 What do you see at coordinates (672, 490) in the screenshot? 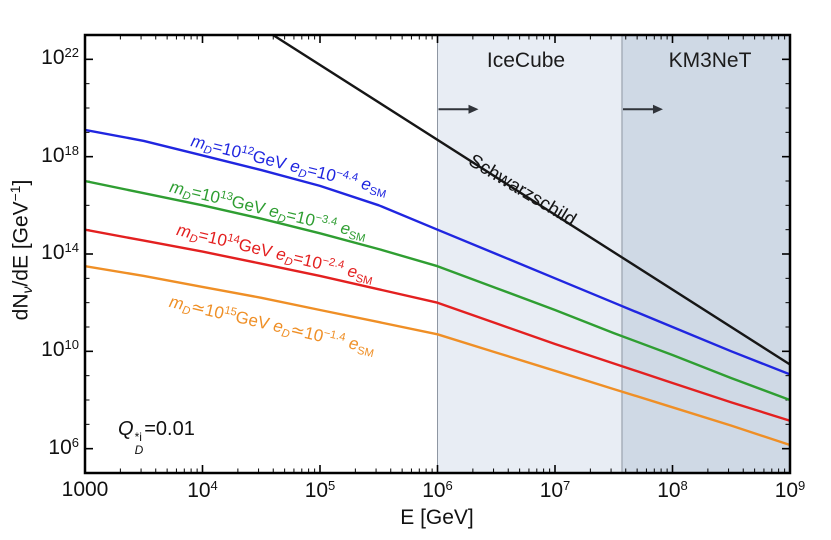
I see `x-tick-label: 10⁸` at bounding box center [672, 490].